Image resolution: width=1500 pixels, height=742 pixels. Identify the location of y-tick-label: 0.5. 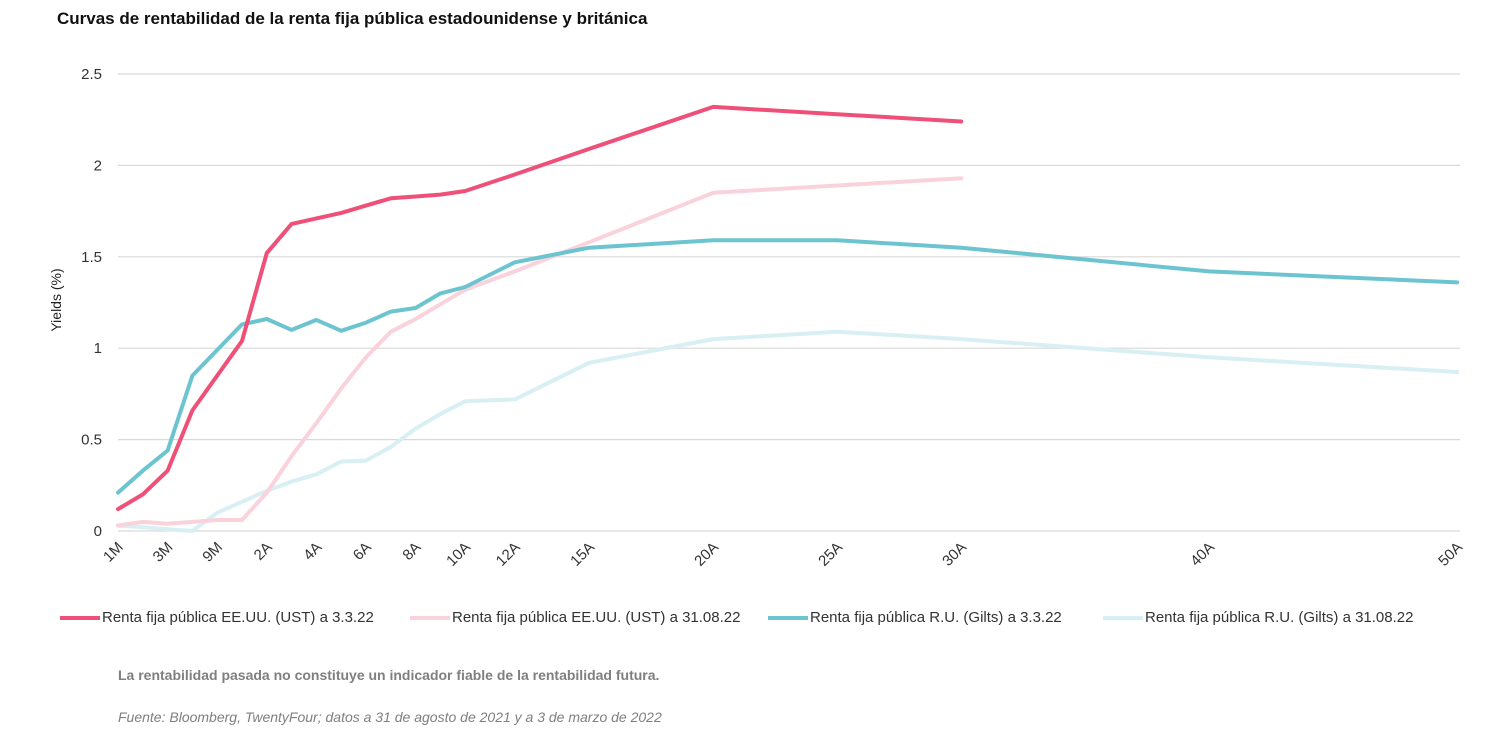
(91, 440).